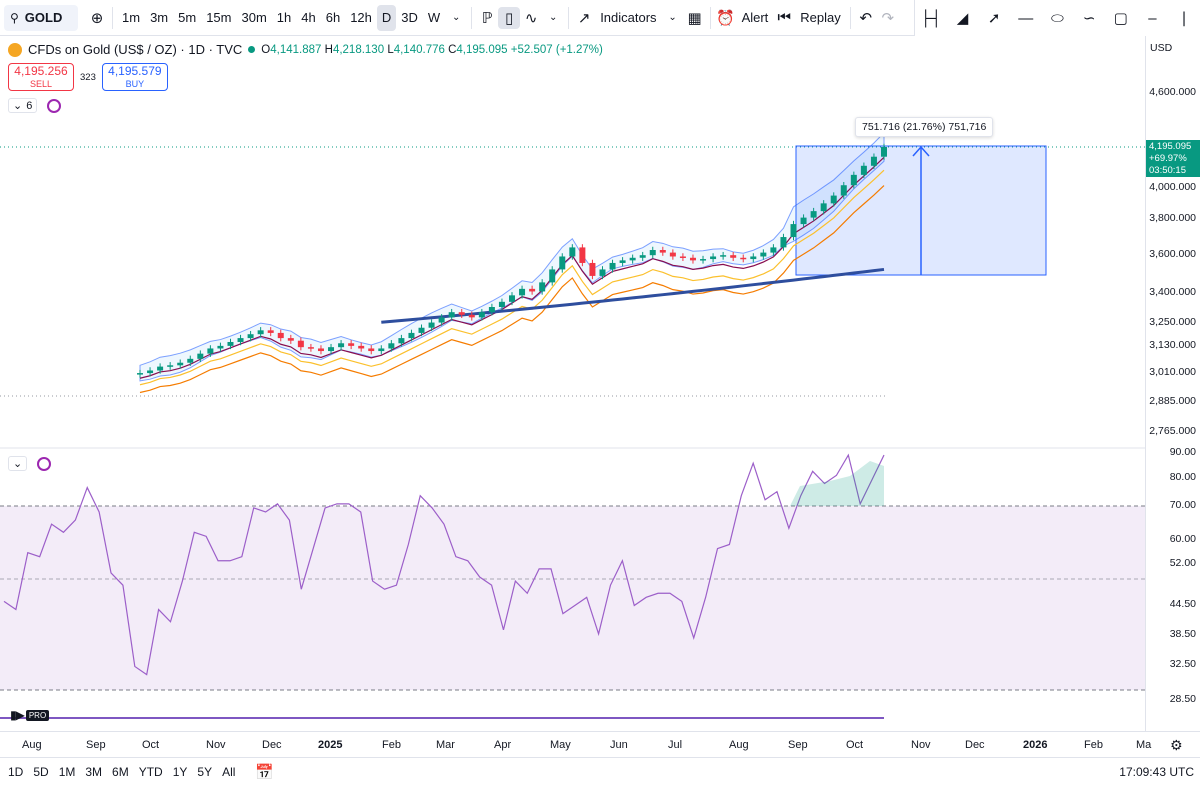 This screenshot has width=1200, height=785. Describe the element at coordinates (272, 745) in the screenshot. I see `time-tick-label: Dec` at that location.